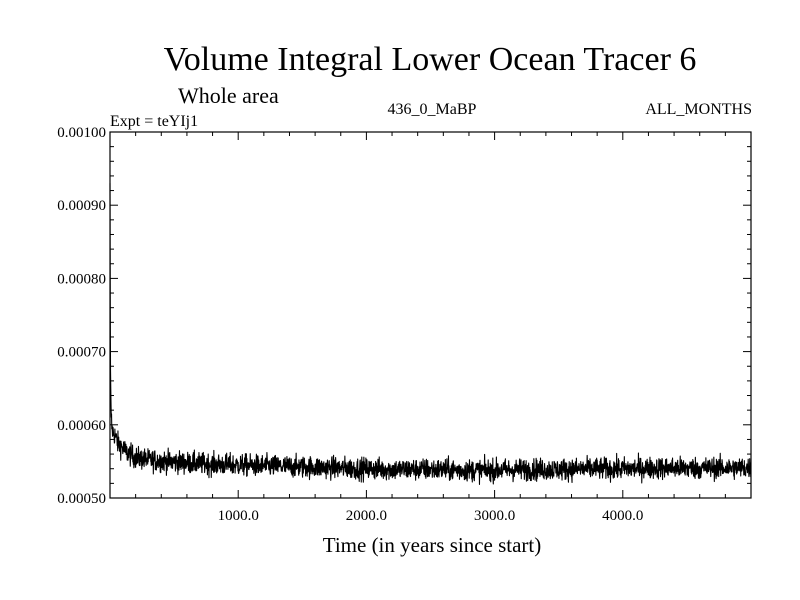  What do you see at coordinates (81, 206) in the screenshot?
I see `y-tick-label: 0.00090` at bounding box center [81, 206].